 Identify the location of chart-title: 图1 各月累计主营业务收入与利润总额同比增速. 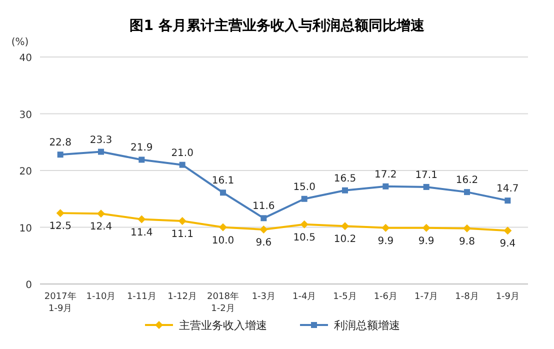
(278, 25).